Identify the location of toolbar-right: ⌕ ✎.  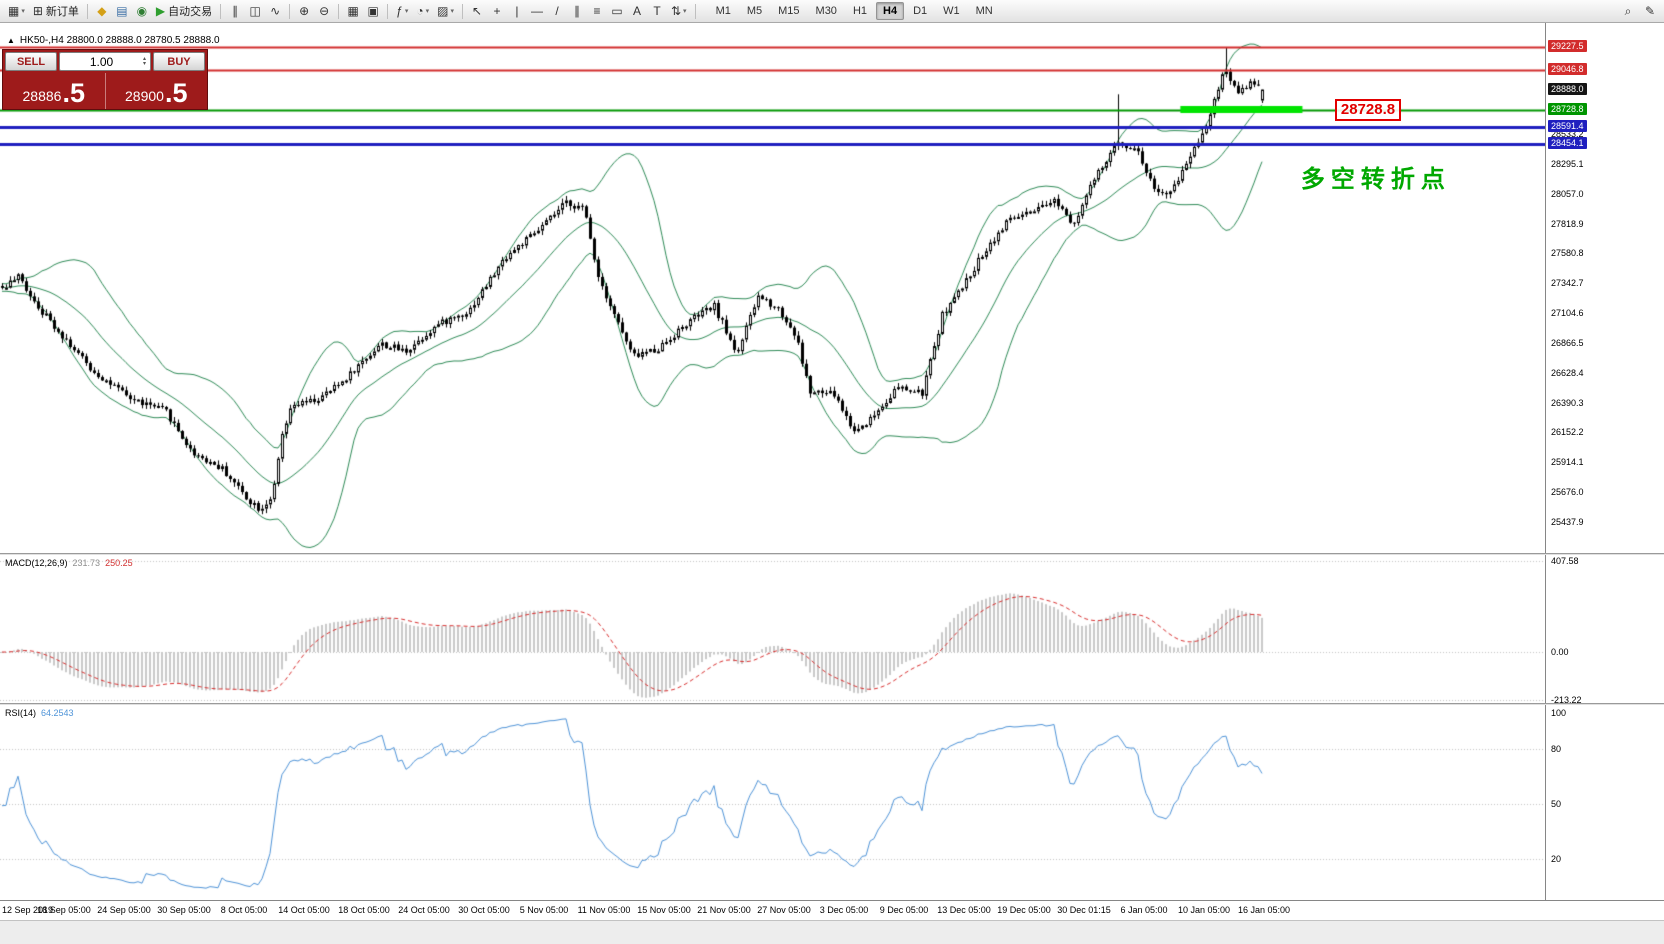
(1639, 11).